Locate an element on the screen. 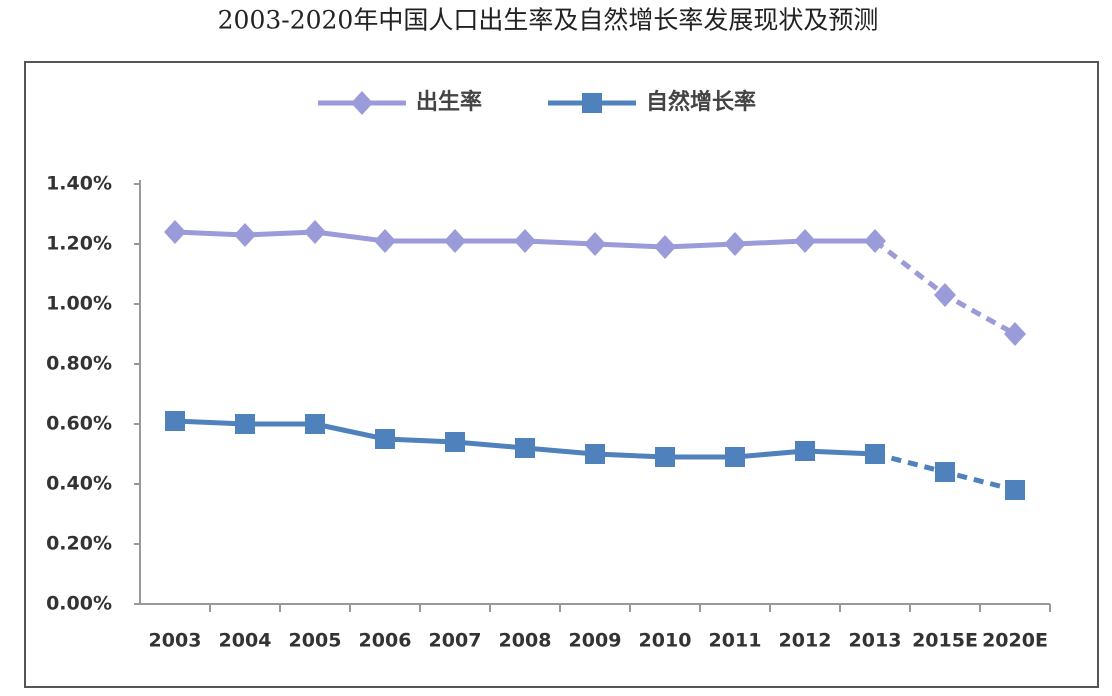 The image size is (1112, 696). x-tick-label: 2020E is located at coordinates (1015, 641).